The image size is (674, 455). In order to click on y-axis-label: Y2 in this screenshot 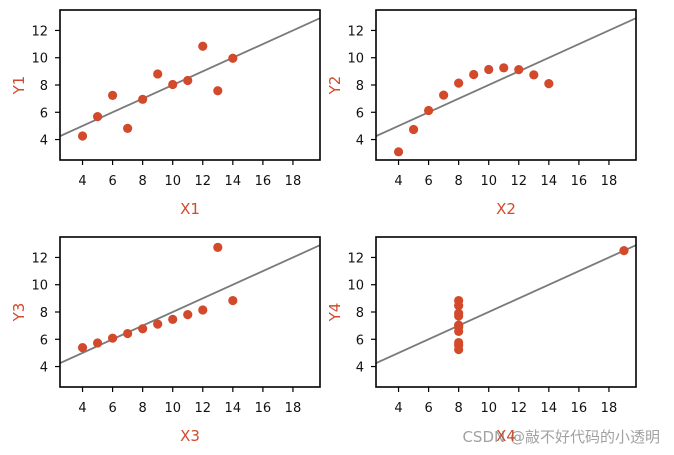, I will do `click(335, 86)`.